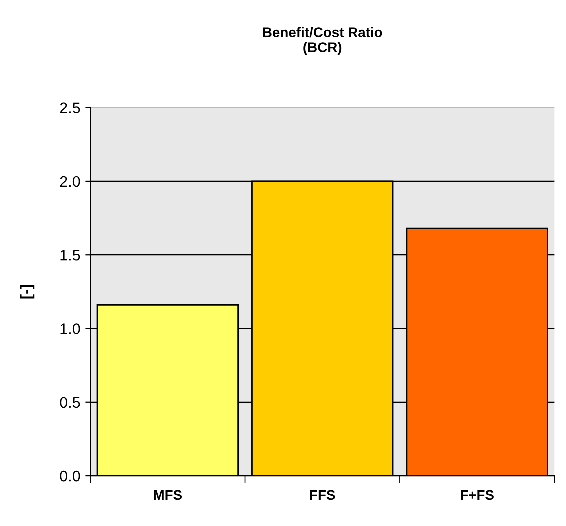 The width and height of the screenshot is (566, 526). I want to click on y-tick-label: 2.0, so click(70, 182).